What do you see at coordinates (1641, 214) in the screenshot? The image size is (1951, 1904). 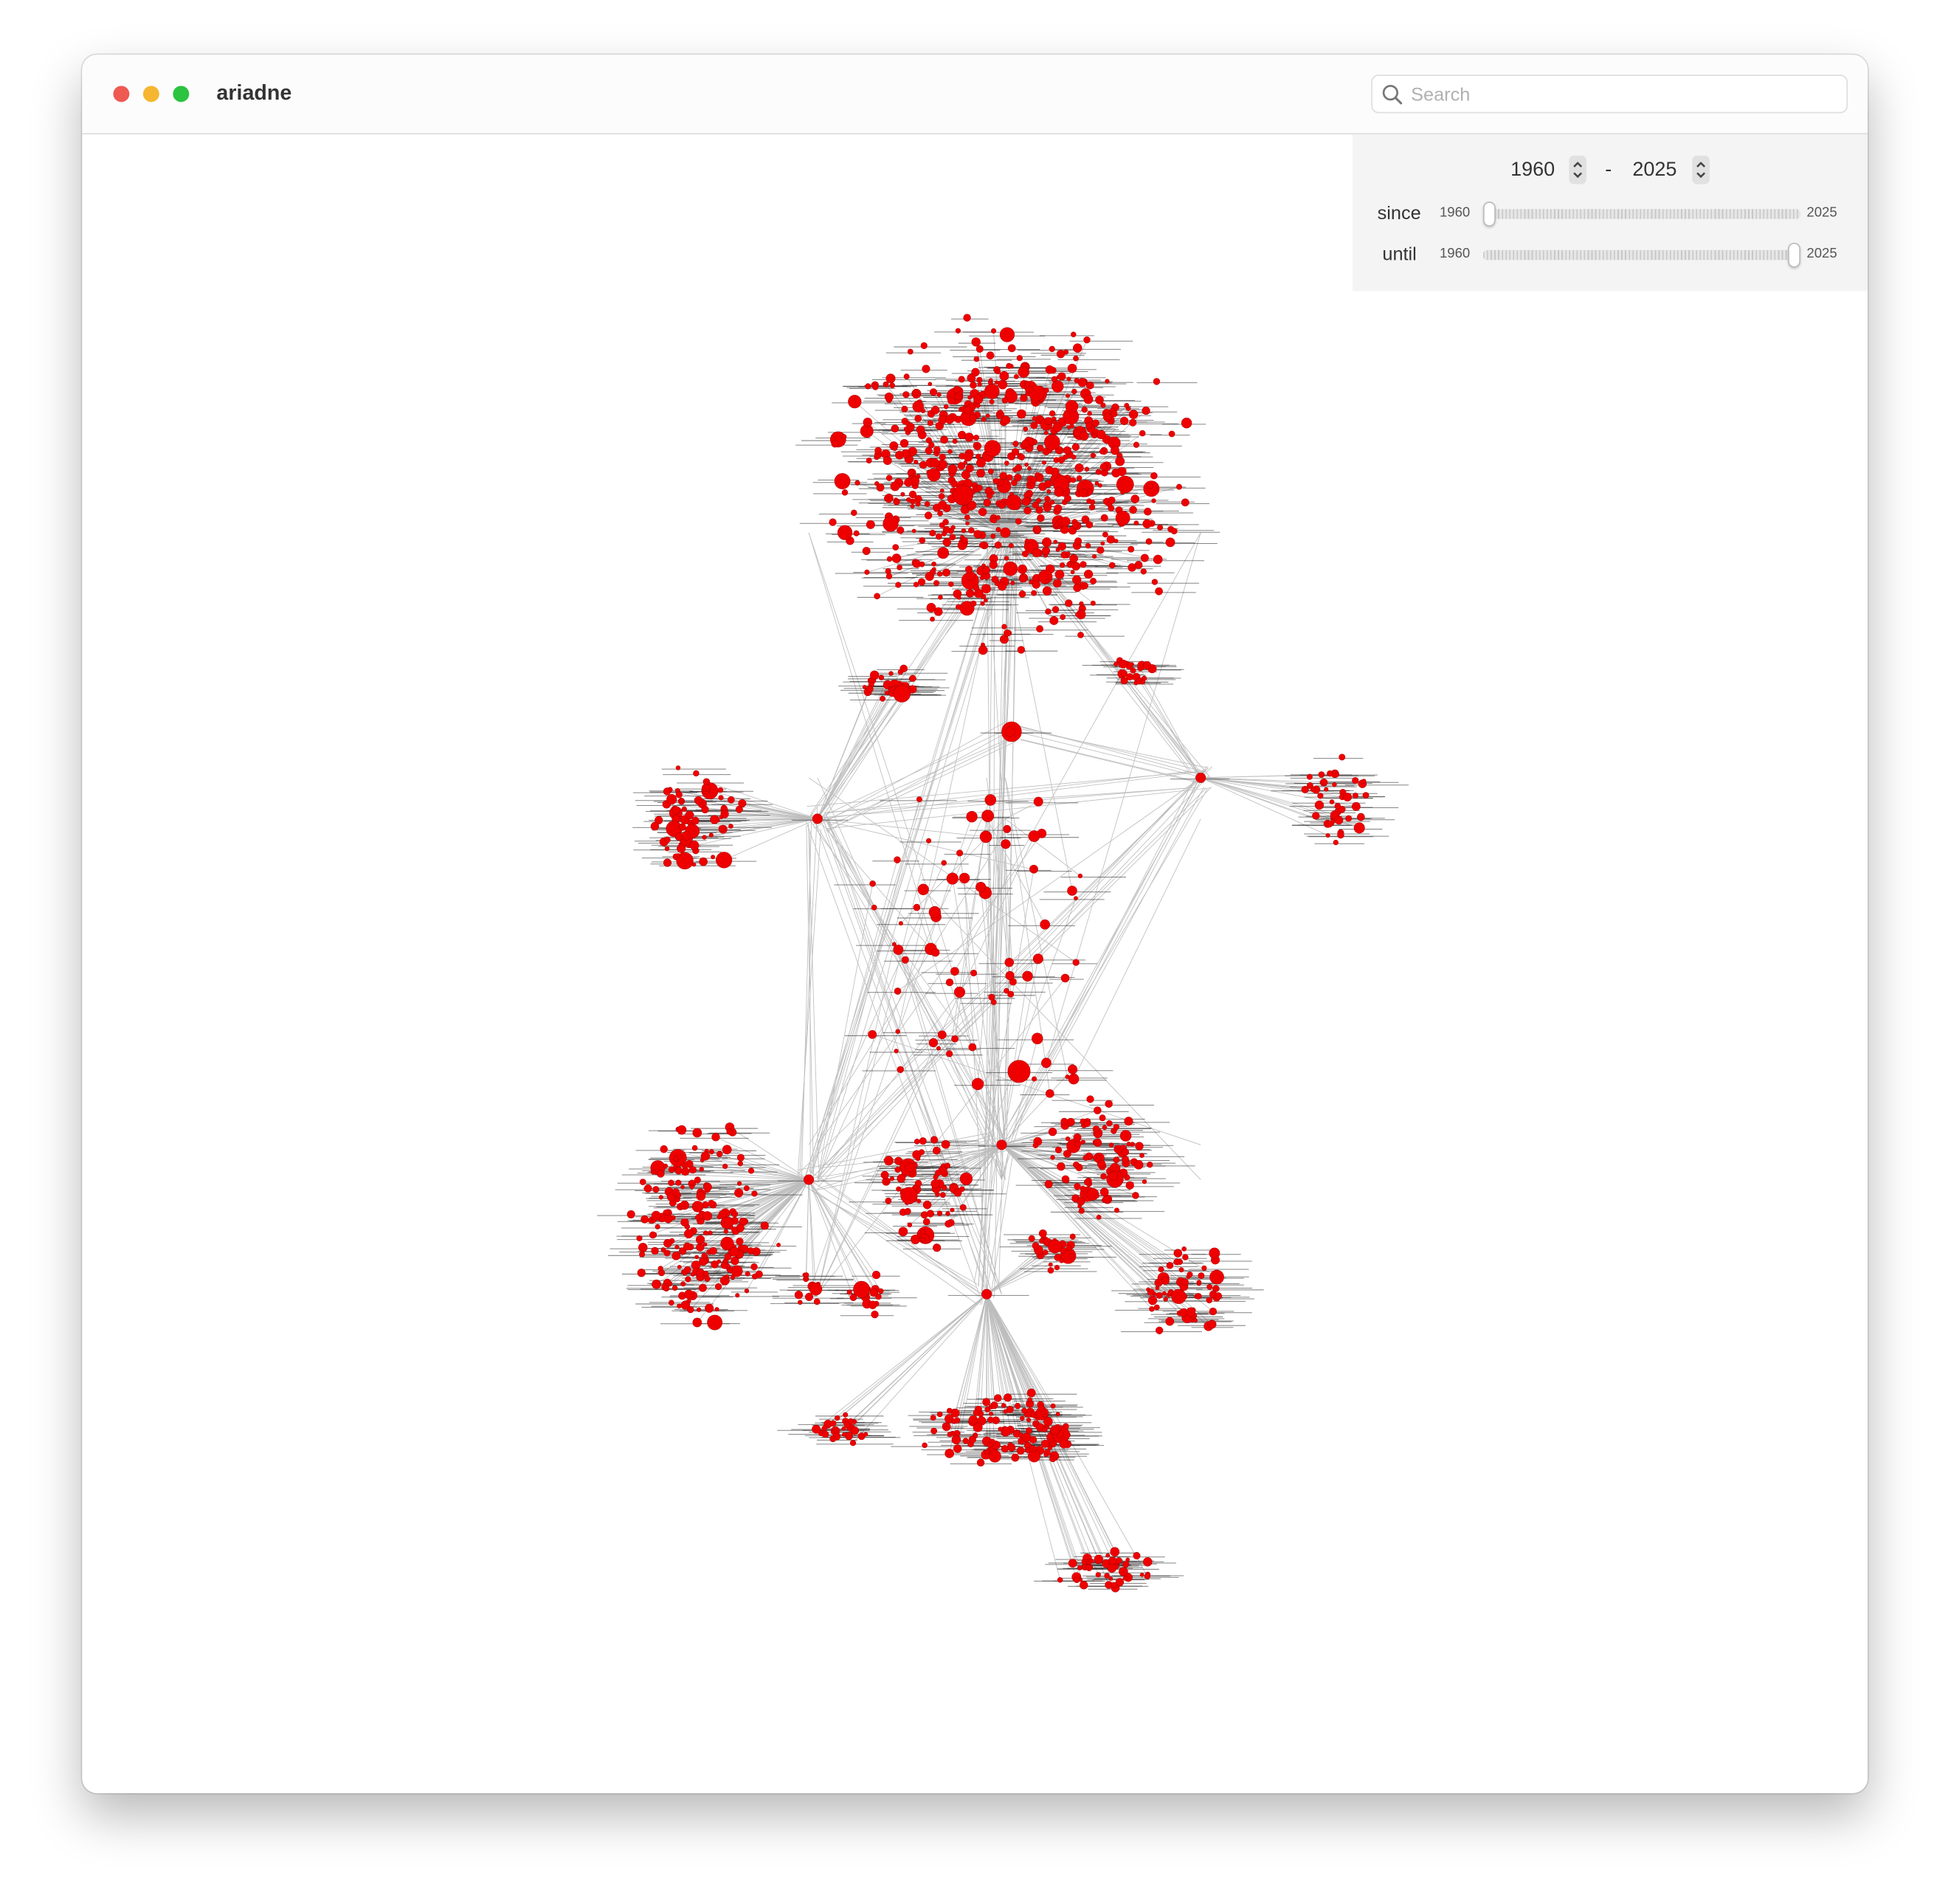 I see `since-track` at bounding box center [1641, 214].